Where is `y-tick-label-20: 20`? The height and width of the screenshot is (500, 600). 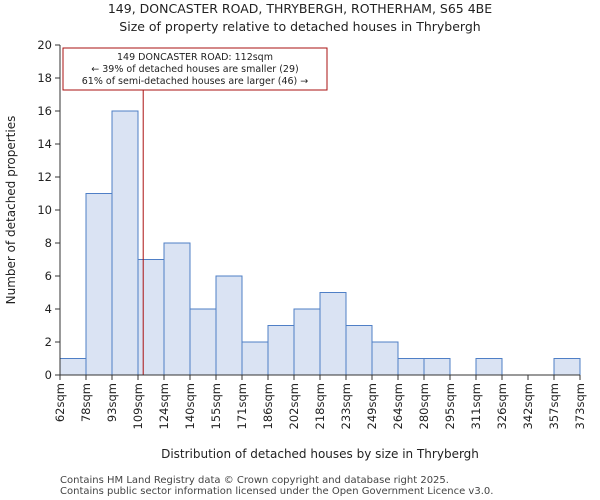
y-tick-label-20: 20 is located at coordinates (44, 45).